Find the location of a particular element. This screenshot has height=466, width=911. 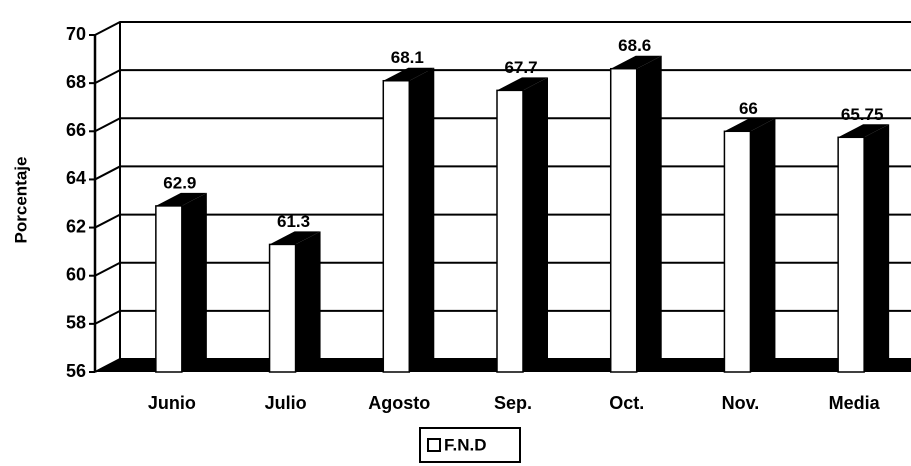

x-tick-label: Nov. is located at coordinates (741, 403).